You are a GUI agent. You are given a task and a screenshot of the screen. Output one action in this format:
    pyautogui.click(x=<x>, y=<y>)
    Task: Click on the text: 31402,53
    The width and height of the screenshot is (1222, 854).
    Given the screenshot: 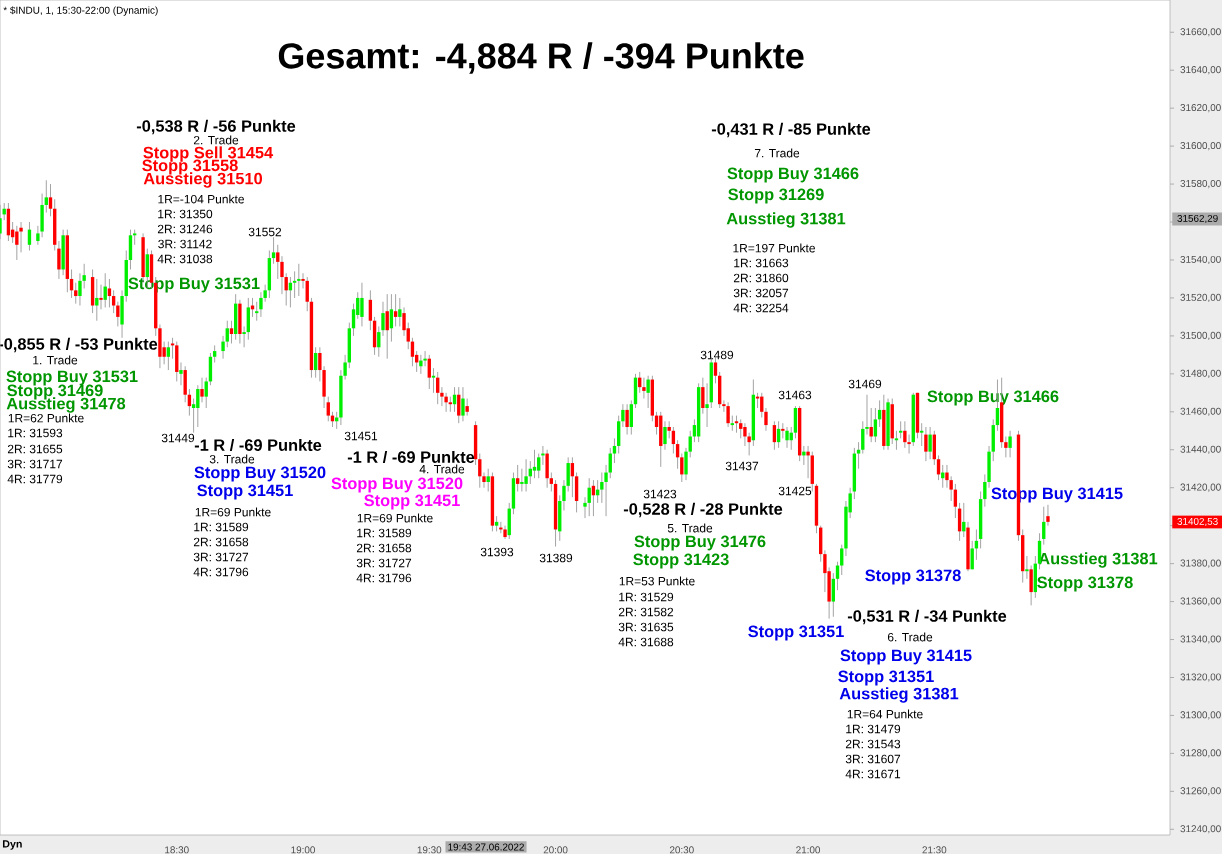 What is the action you would take?
    pyautogui.click(x=1197, y=522)
    